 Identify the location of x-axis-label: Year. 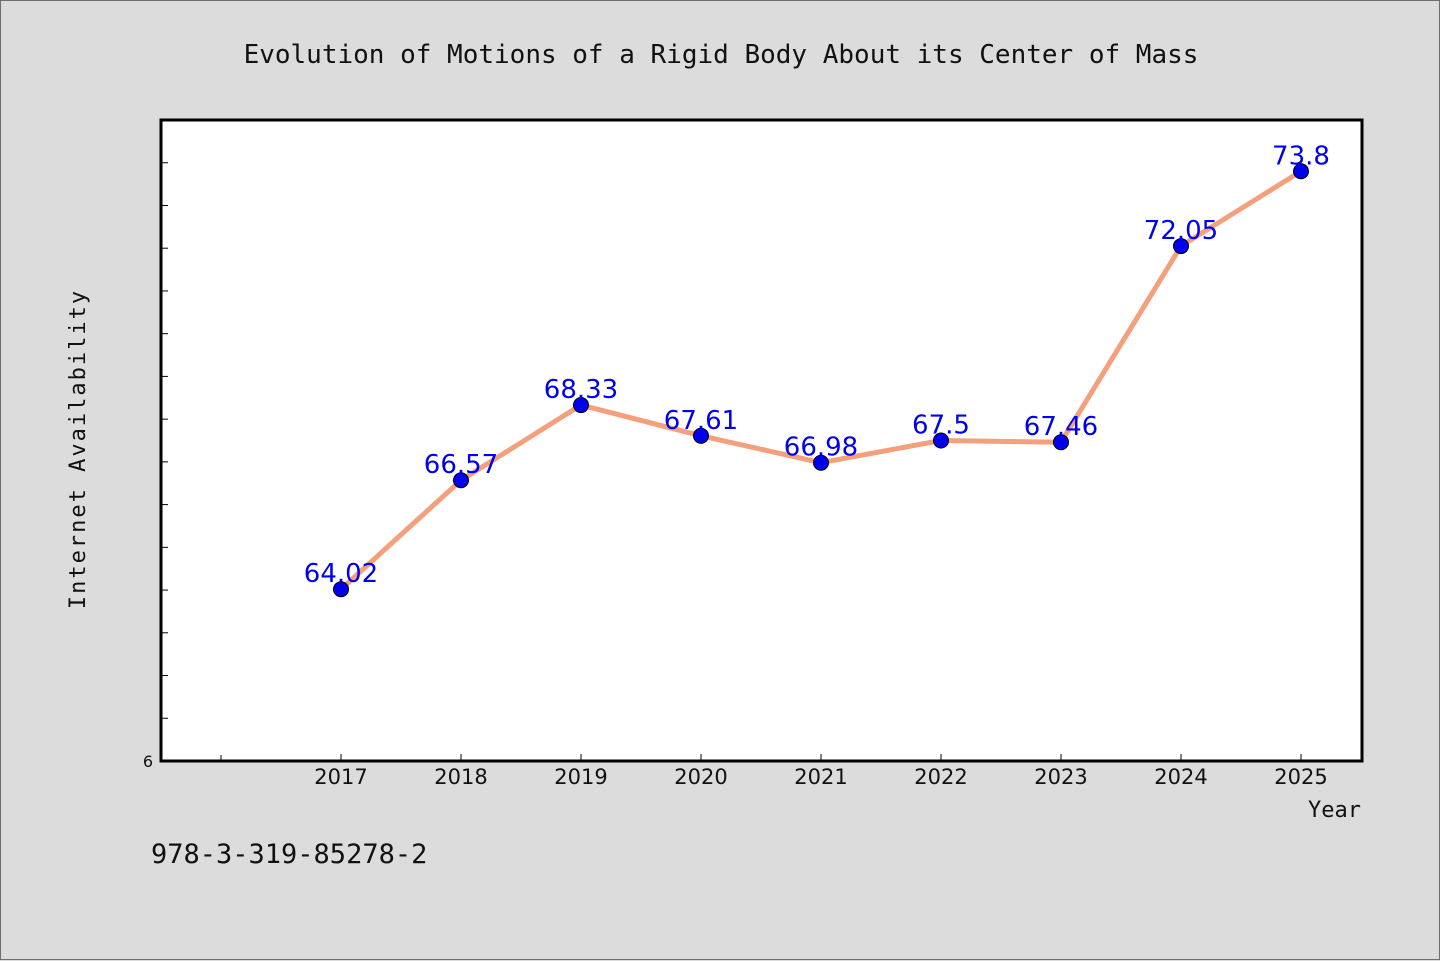
(1334, 810).